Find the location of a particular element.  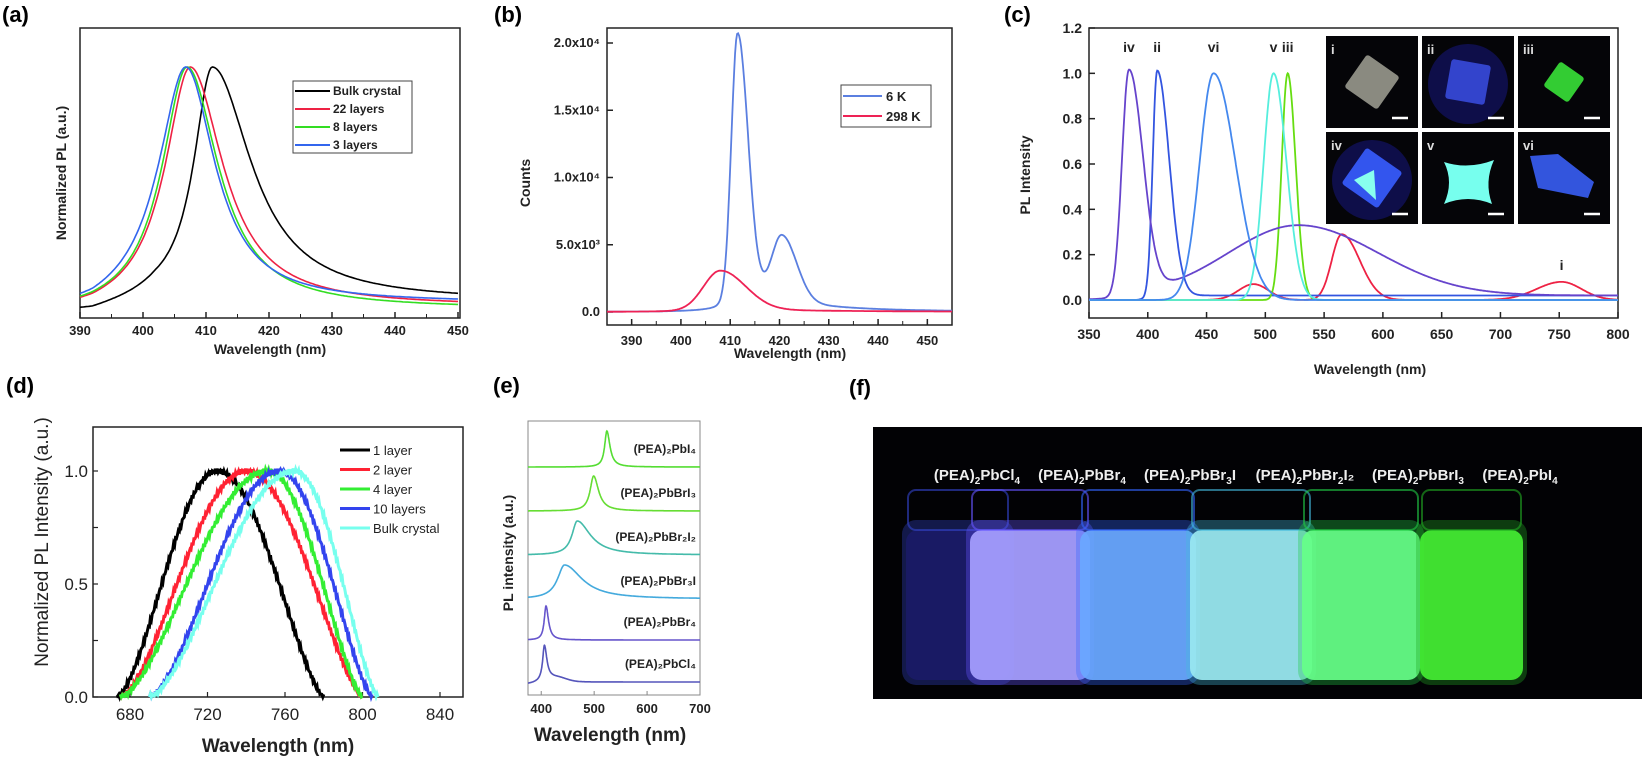

peak-label-c: vi is located at coordinates (1214, 47).